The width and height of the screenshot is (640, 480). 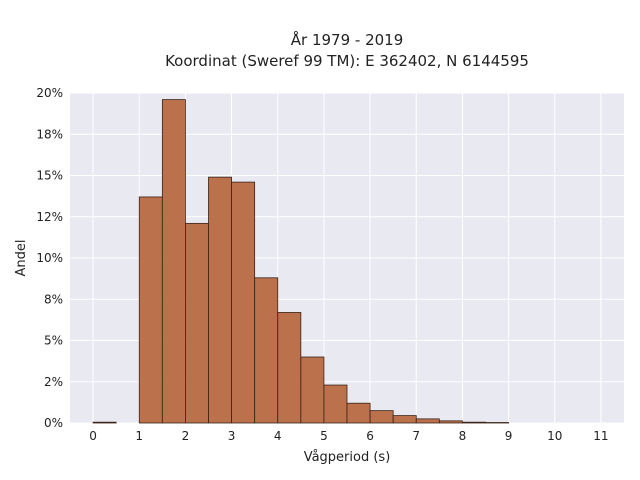 I want to click on x-axis-ticks: 0 1 2 3 4 5 6 7 8 9 10 11, so click(x=348, y=436).